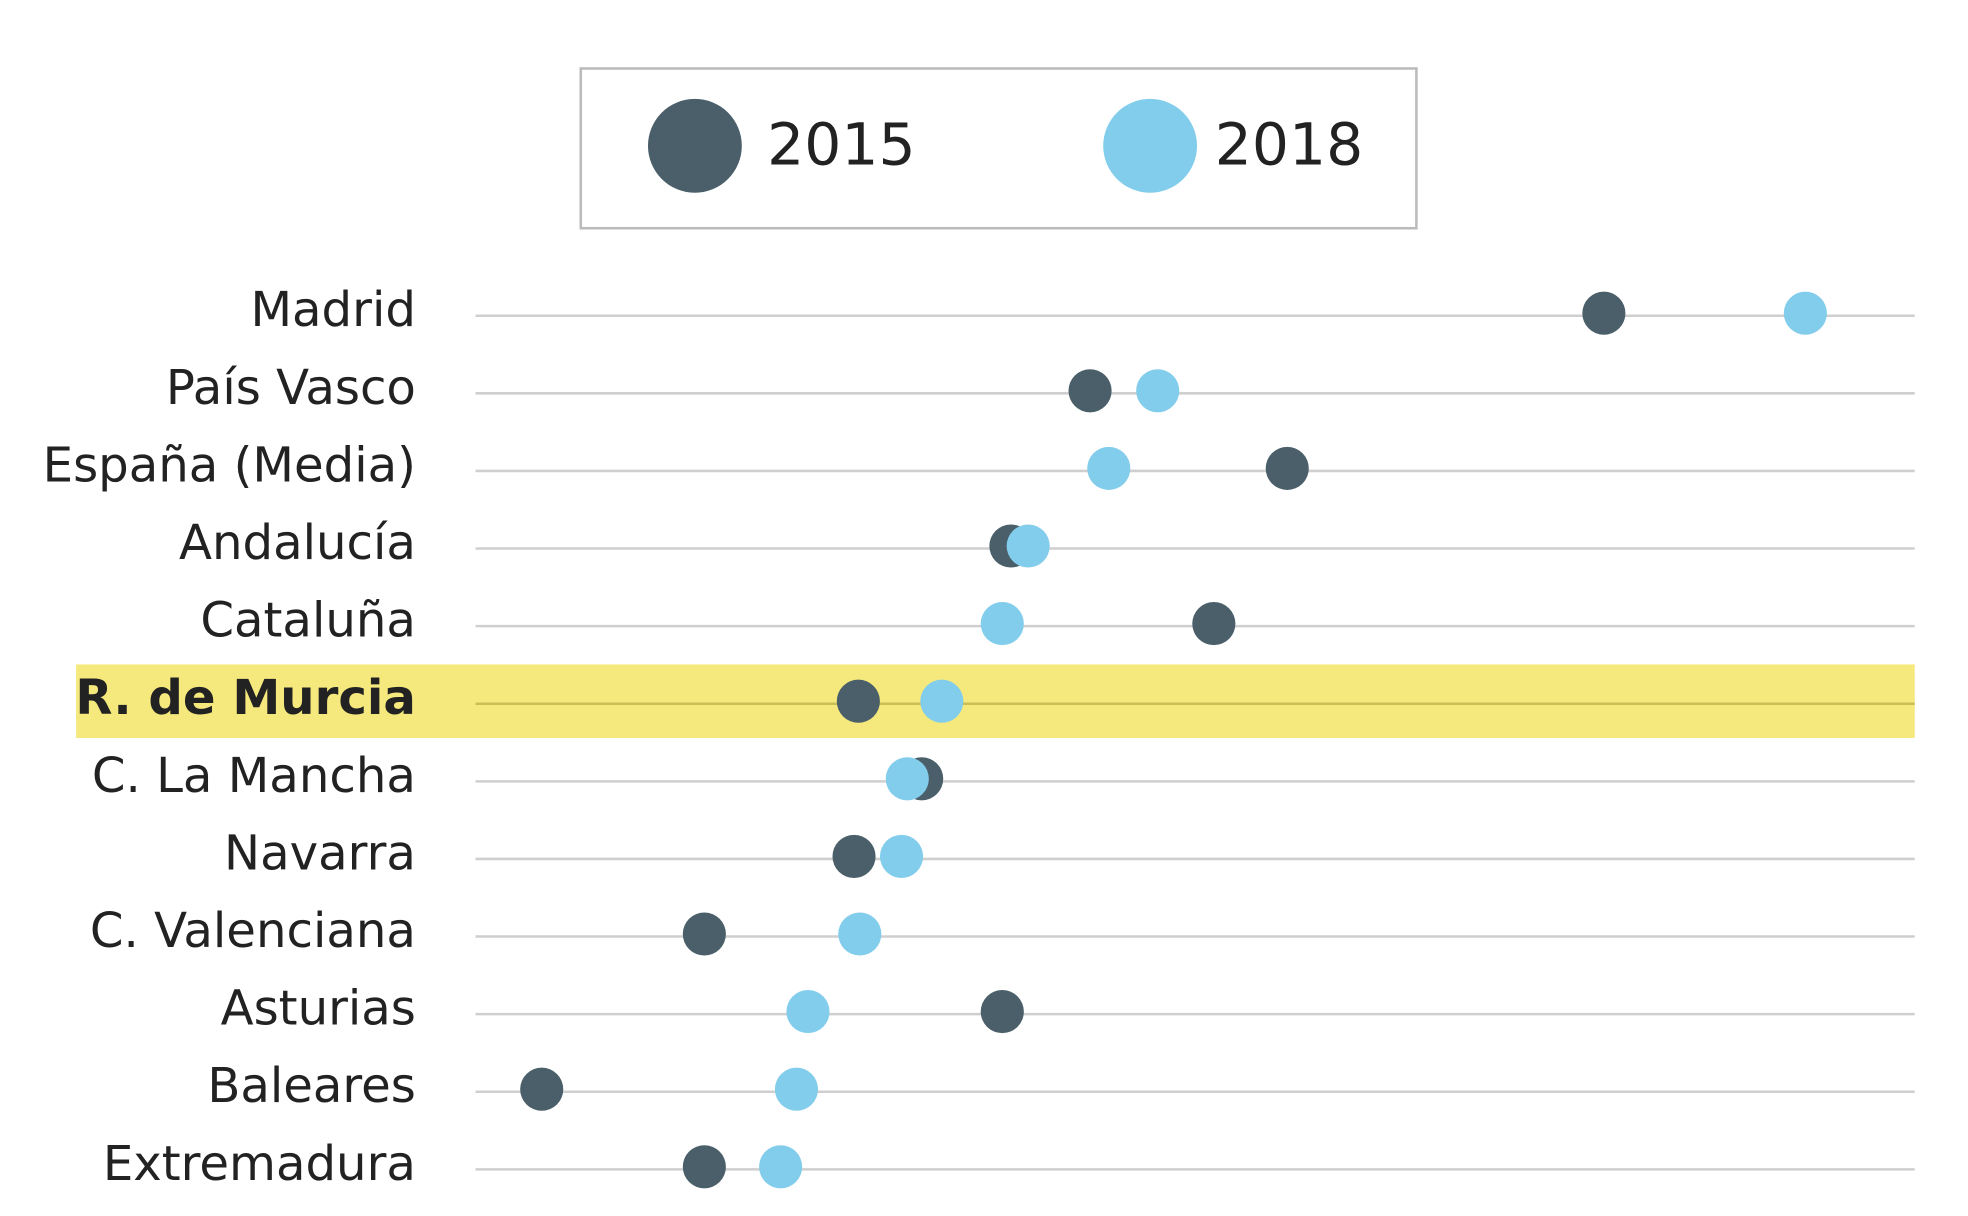 Image resolution: width=1968 pixels, height=1216 pixels. I want to click on legend-box, so click(998, 148).